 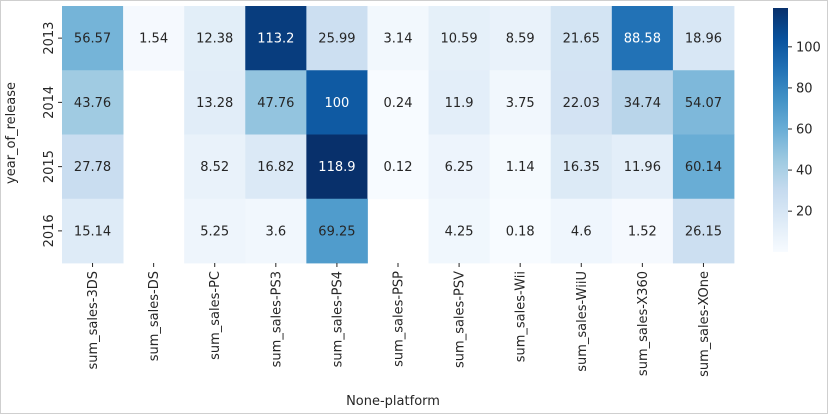 I want to click on y-tick-label: 2015, so click(x=49, y=166).